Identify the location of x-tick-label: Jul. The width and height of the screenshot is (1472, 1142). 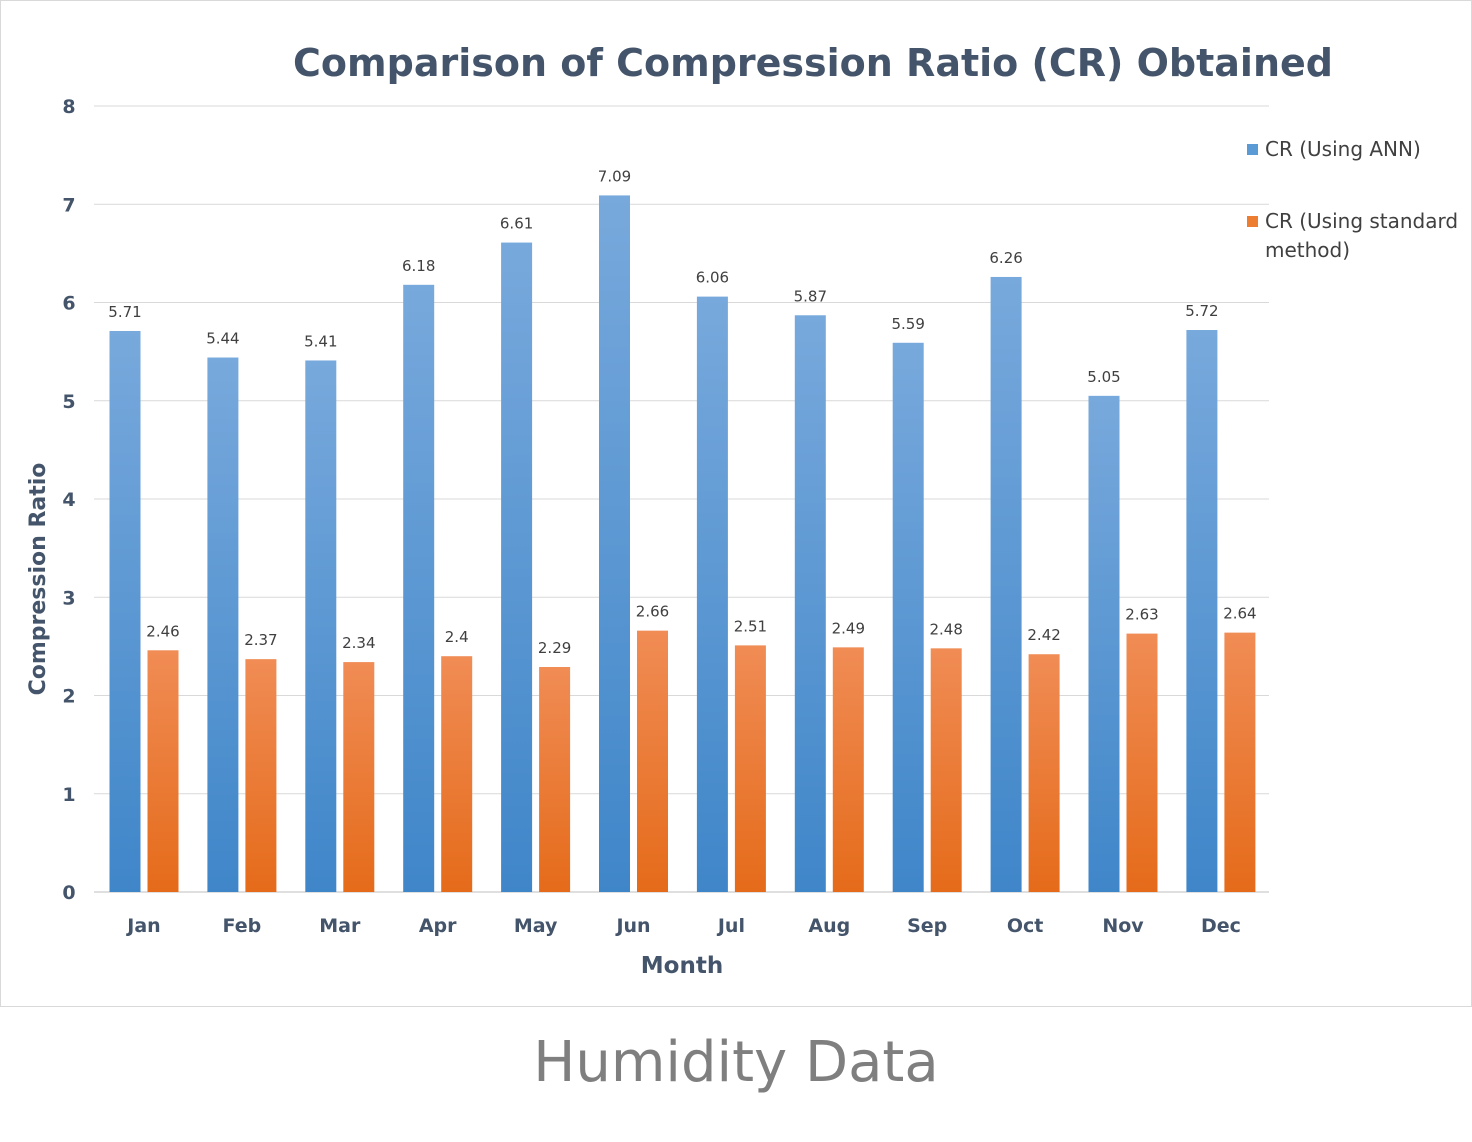
(730, 926).